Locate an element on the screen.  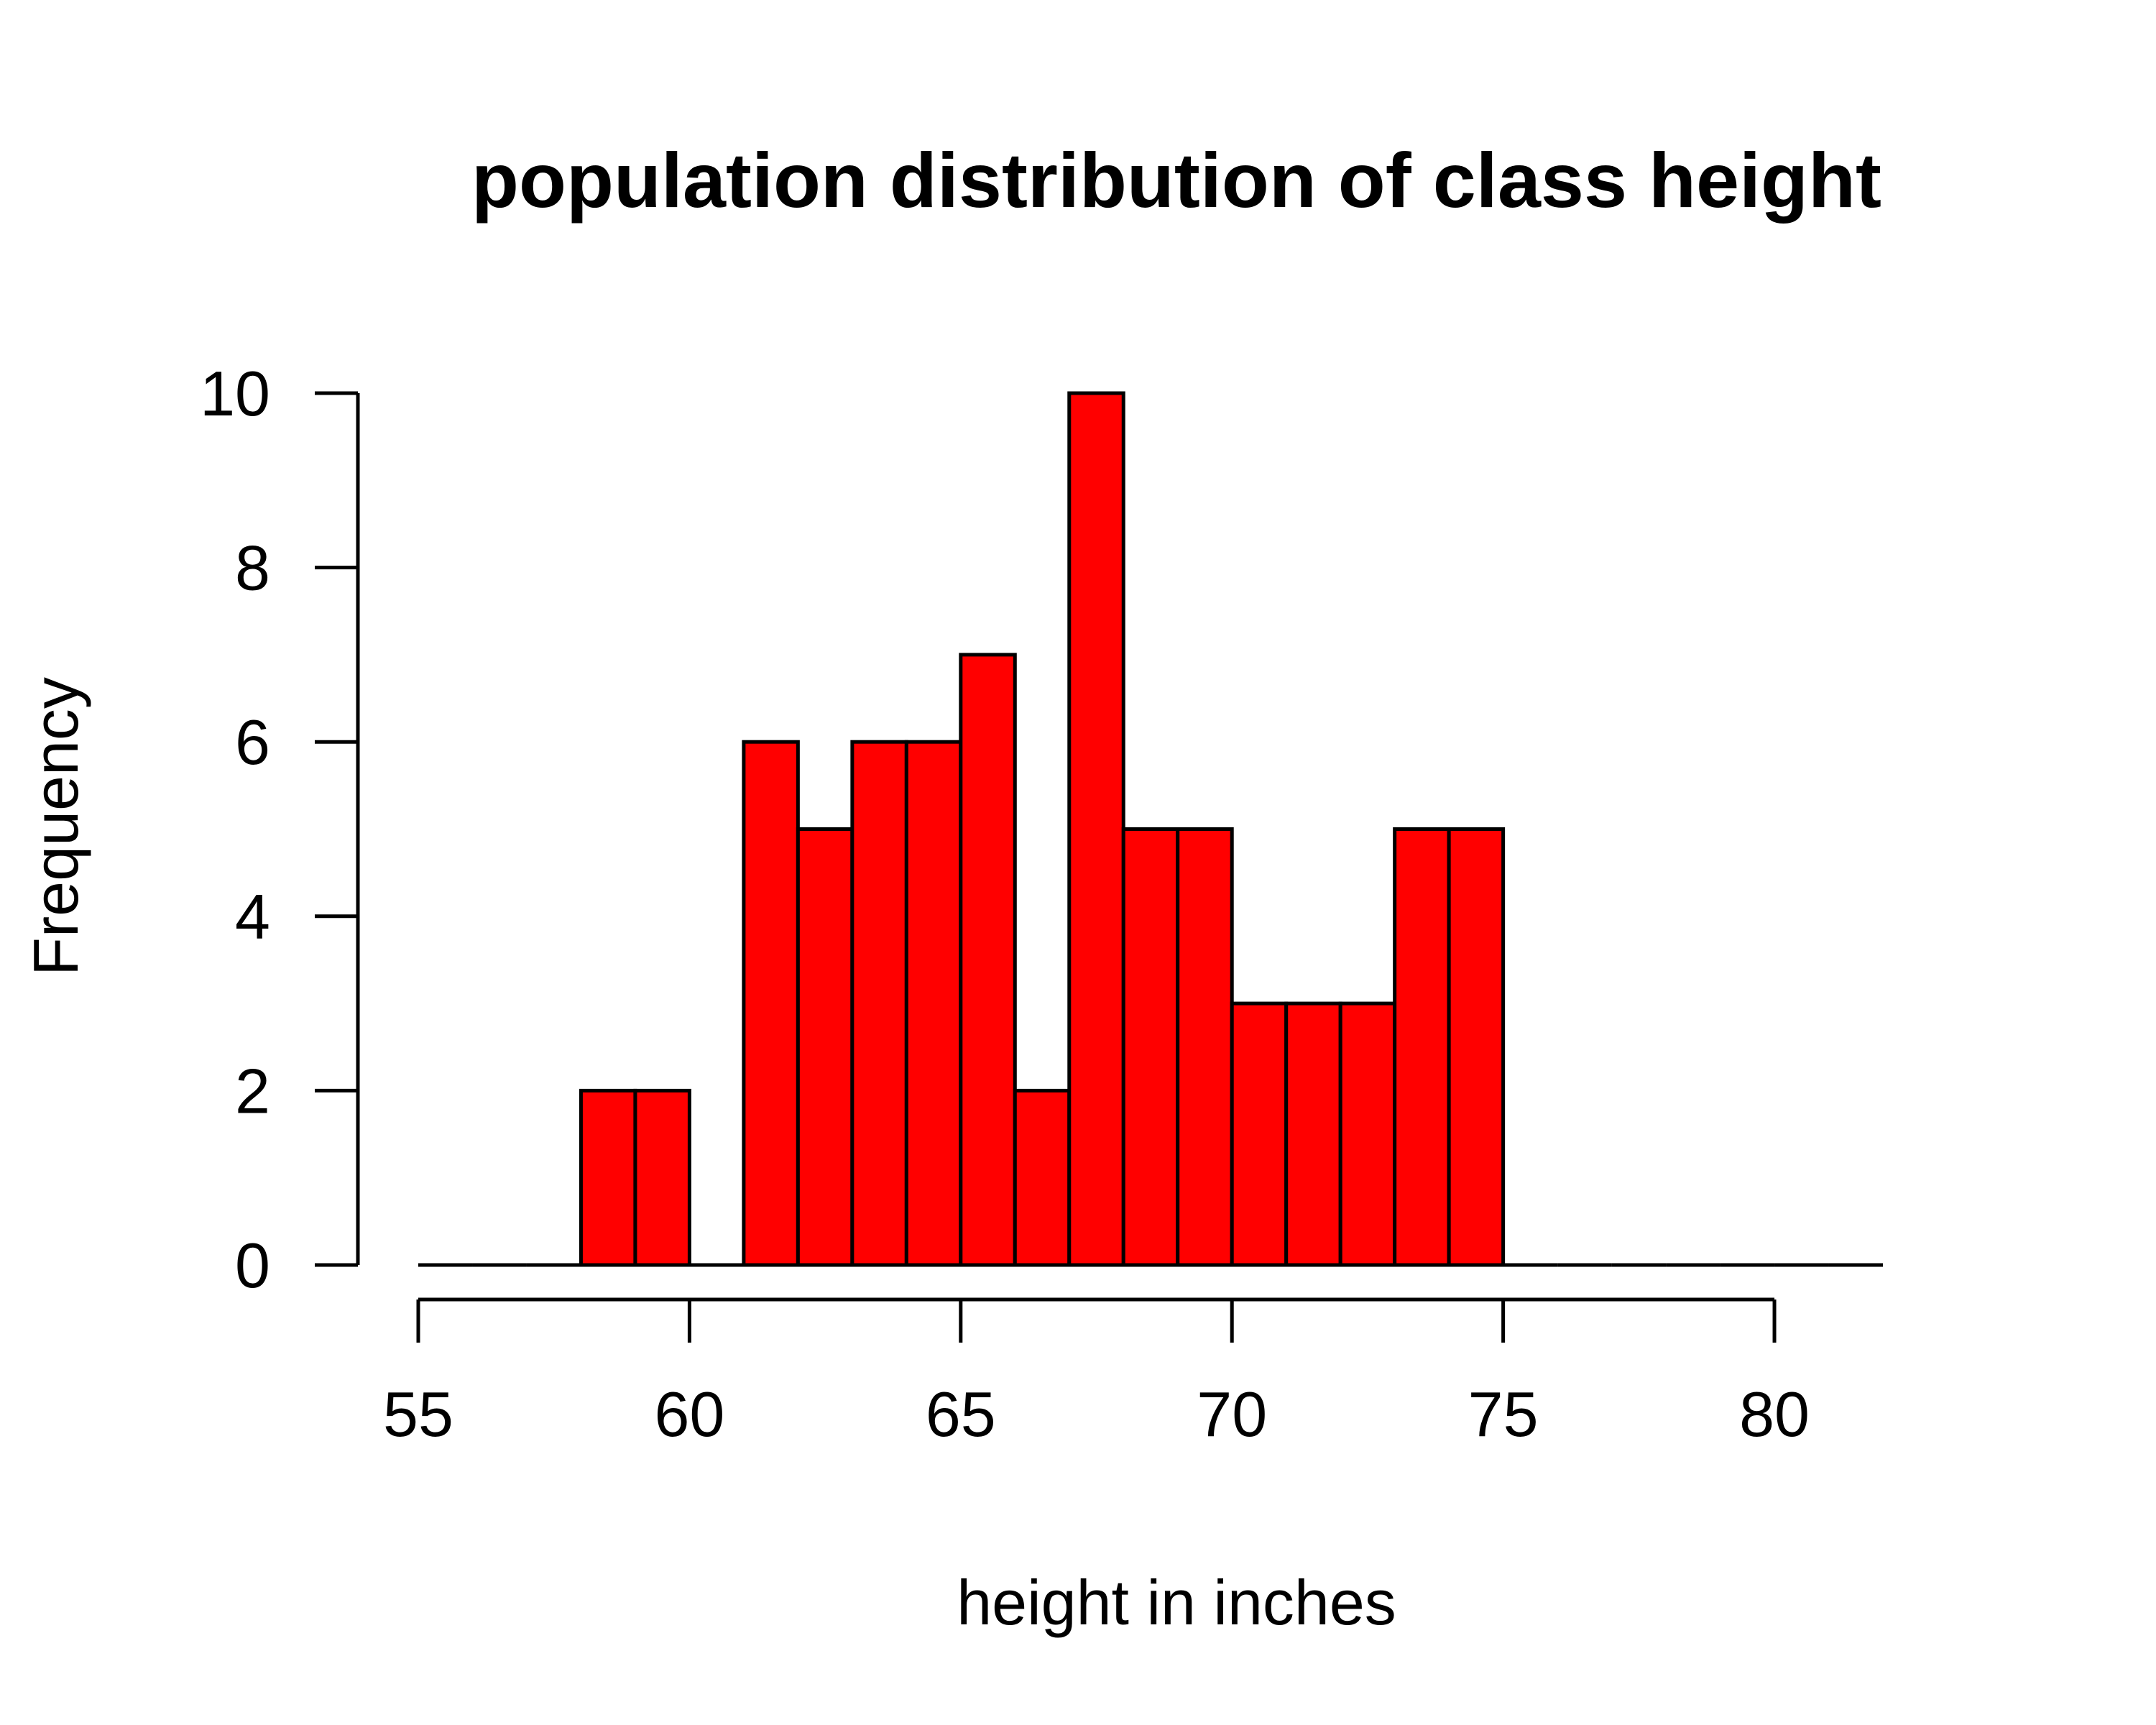
chart-title: population distribution of class height is located at coordinates (1176, 180).